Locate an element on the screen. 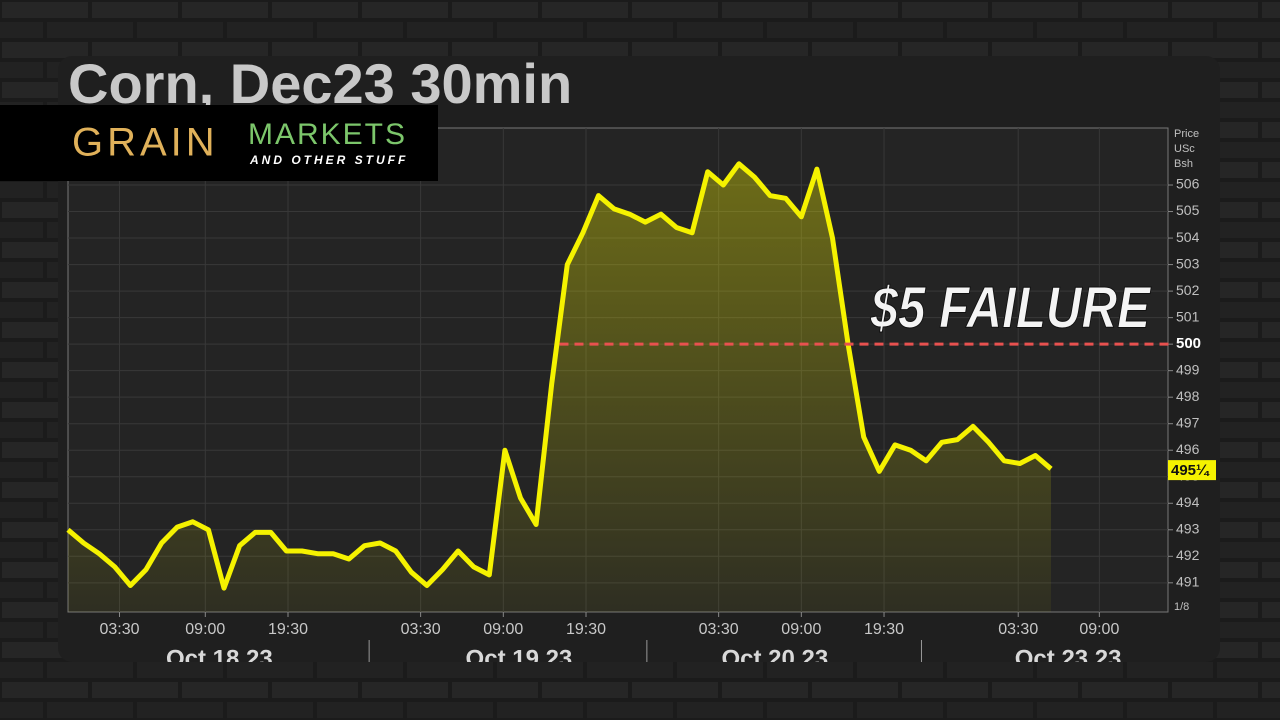 The height and width of the screenshot is (720, 1280). reference-label: 500 is located at coordinates (1188, 343).